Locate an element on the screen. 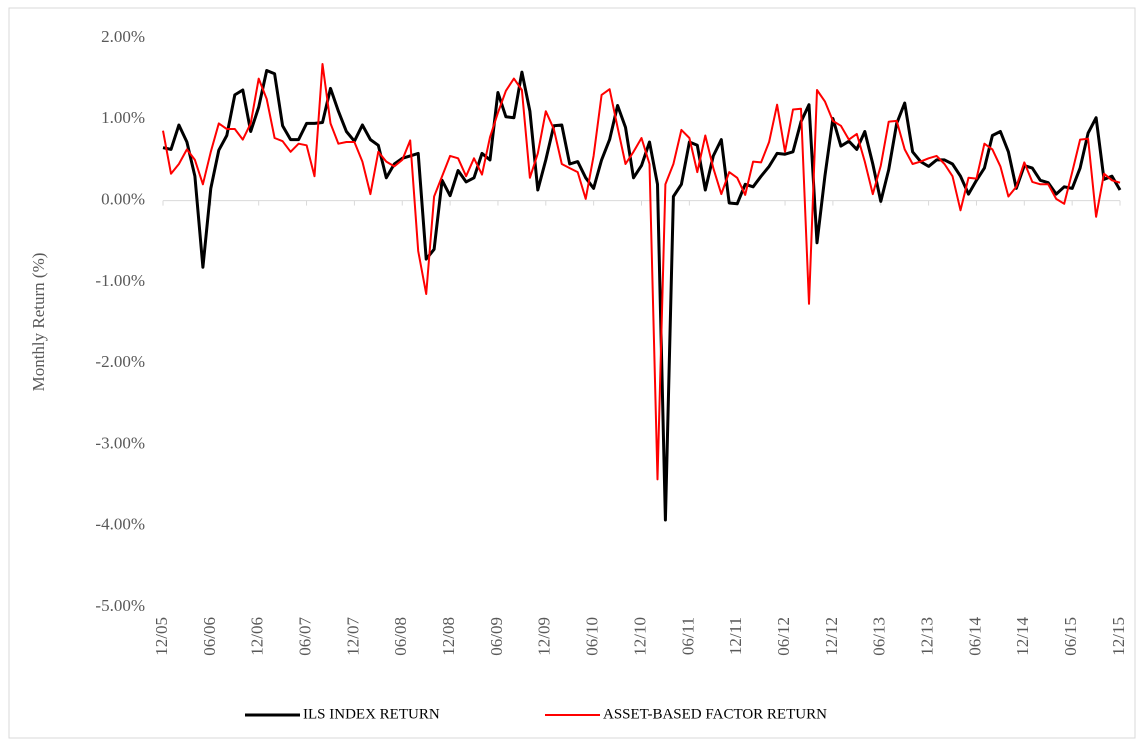 The image size is (1146, 752). y-tick-label: 0.00% is located at coordinates (123, 198).